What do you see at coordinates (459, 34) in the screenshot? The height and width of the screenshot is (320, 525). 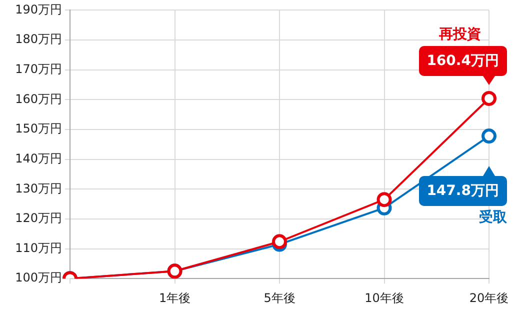 I see `text: 再投資` at bounding box center [459, 34].